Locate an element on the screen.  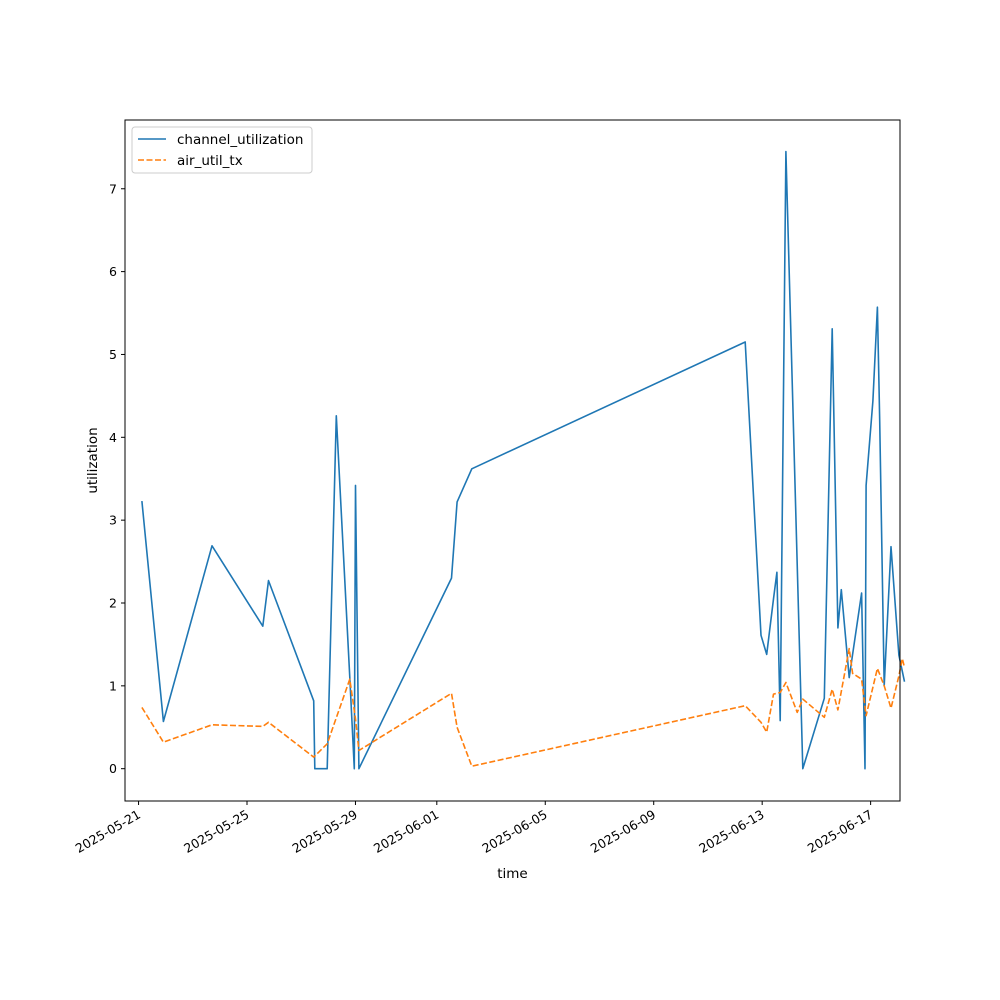
y-tick-label: 1 is located at coordinates (113, 685).